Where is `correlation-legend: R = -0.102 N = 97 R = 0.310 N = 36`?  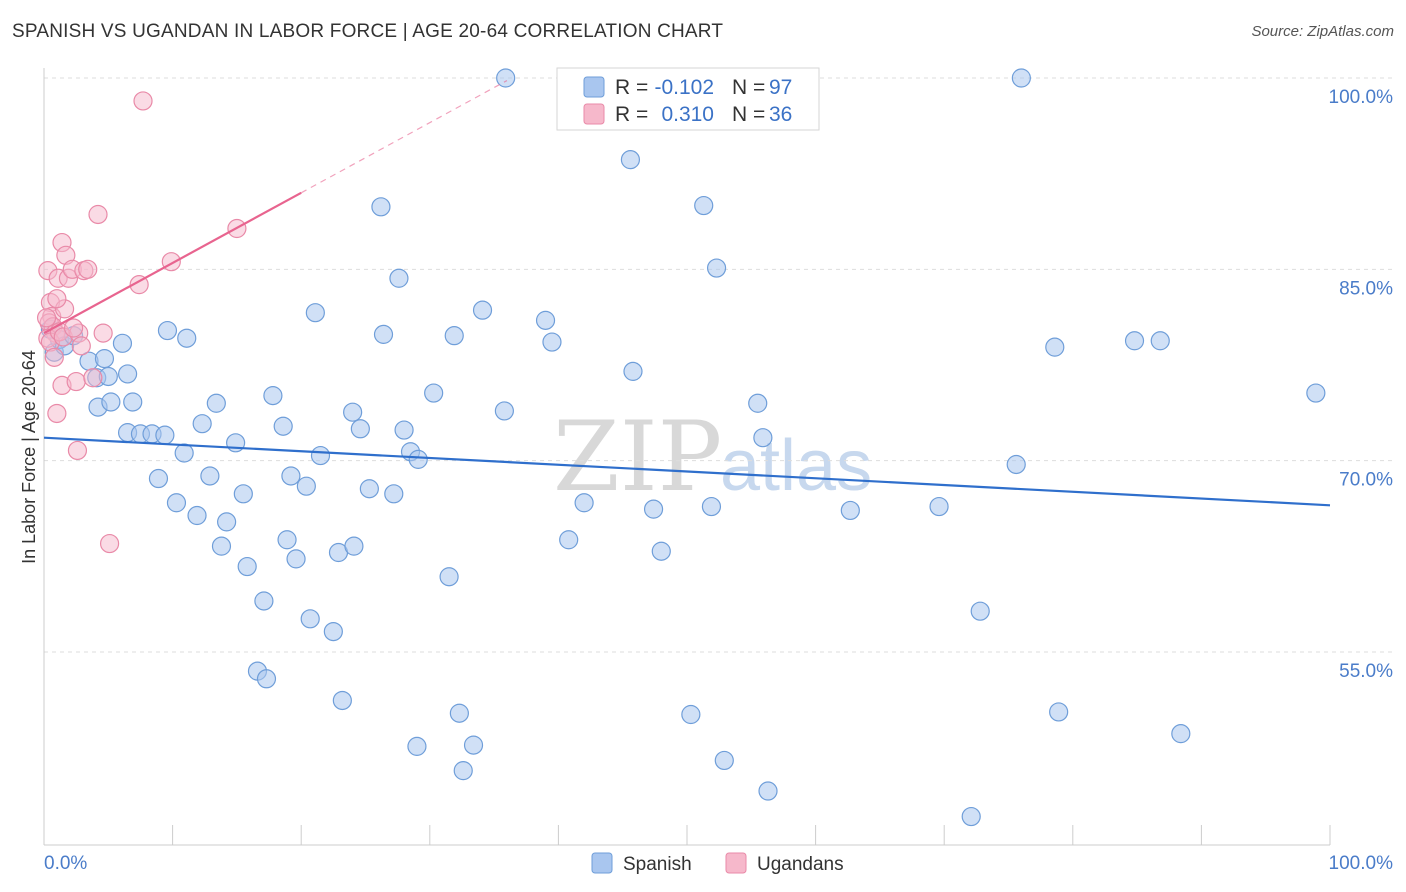 correlation-legend: R = -0.102 N = 97 R = 0.310 N = 36 is located at coordinates (688, 99).